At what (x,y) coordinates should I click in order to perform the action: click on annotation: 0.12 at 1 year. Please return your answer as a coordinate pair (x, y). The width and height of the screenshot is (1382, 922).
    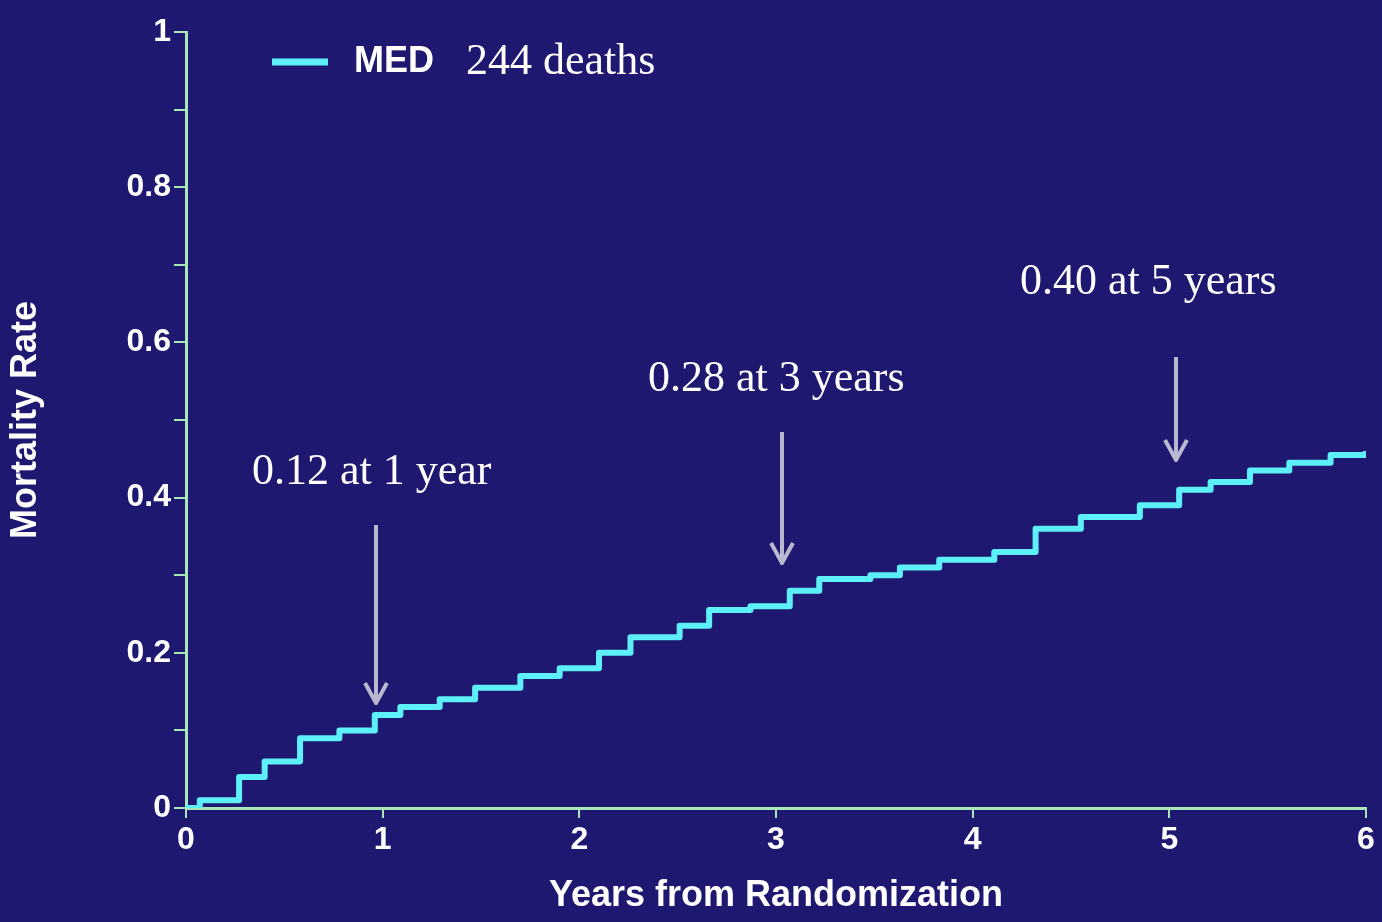
    Looking at the image, I should click on (372, 469).